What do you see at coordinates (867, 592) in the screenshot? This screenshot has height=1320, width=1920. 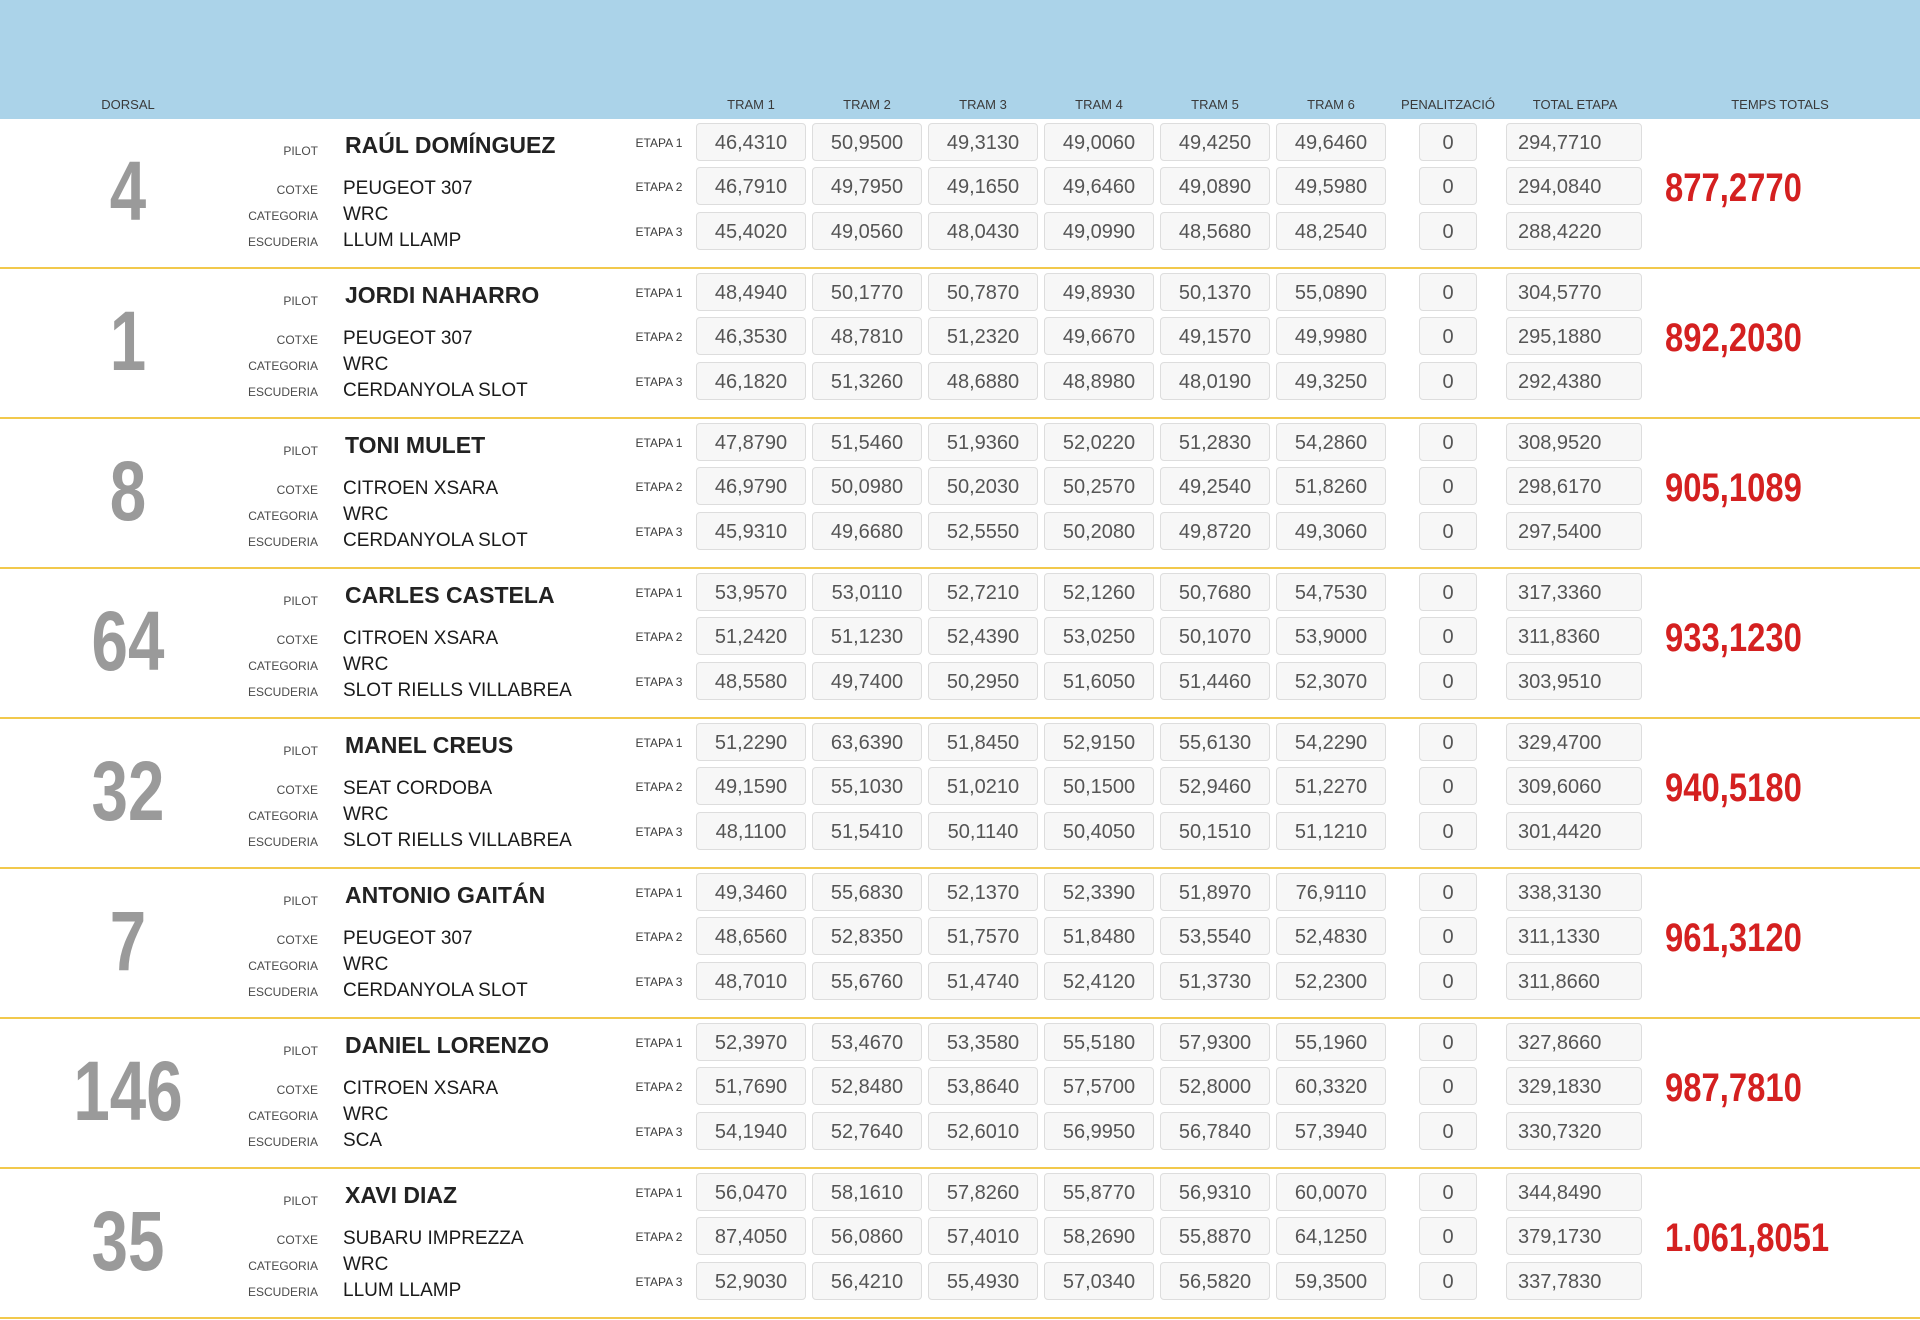 I see `tram-time-cell: 53,0110` at bounding box center [867, 592].